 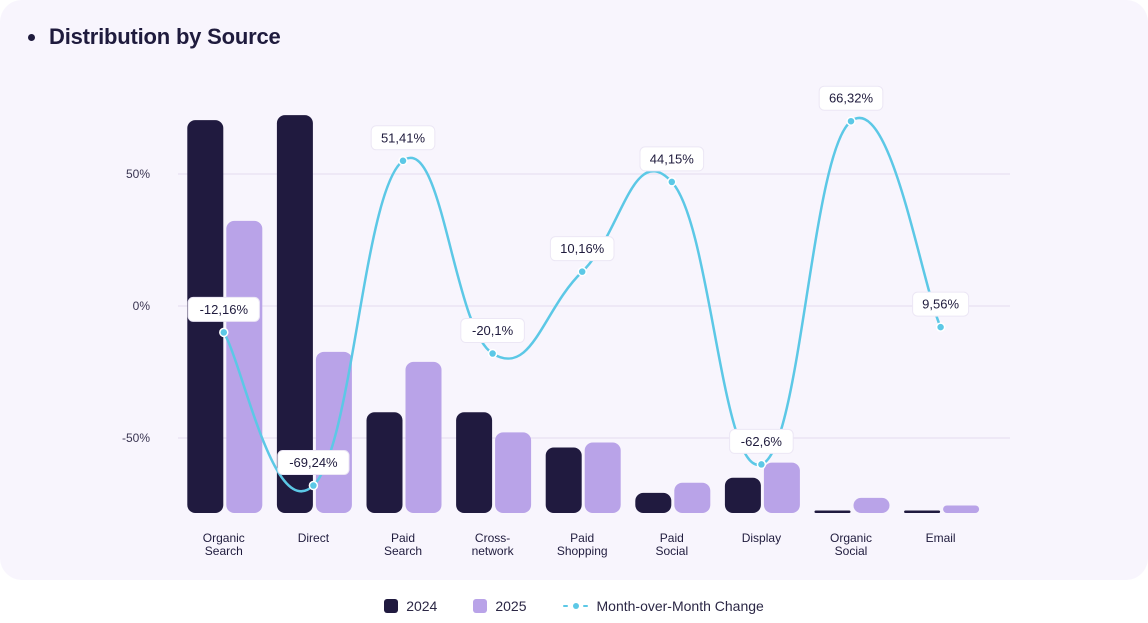 I want to click on x-tick-label: network, so click(x=493, y=551).